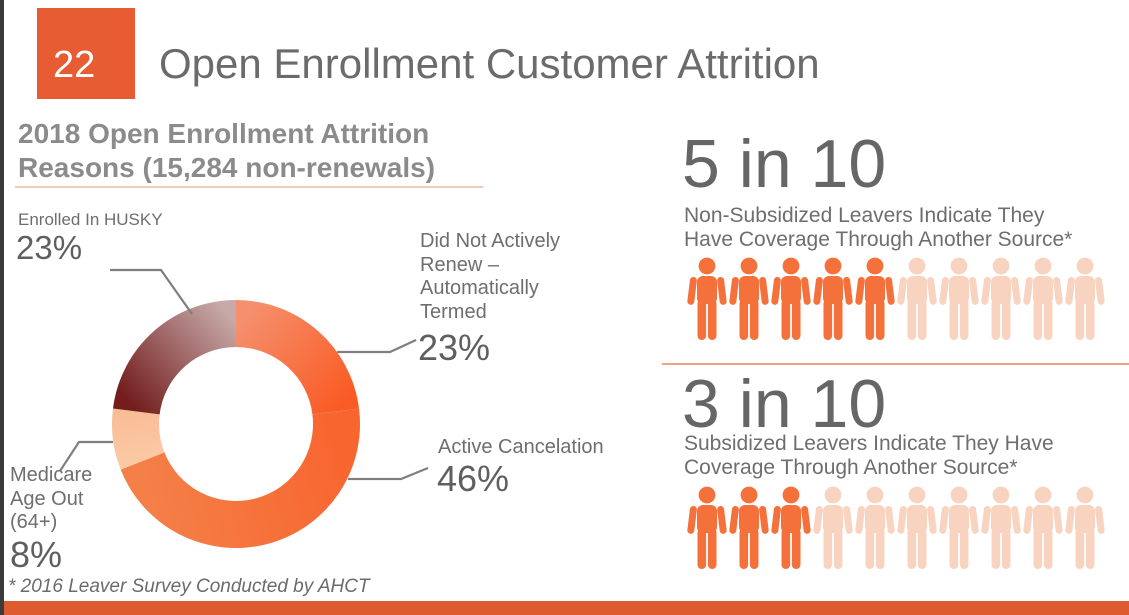  What do you see at coordinates (189, 586) in the screenshot?
I see `footnote: * 2016 Leaver Survey Conducted by AHCT` at bounding box center [189, 586].